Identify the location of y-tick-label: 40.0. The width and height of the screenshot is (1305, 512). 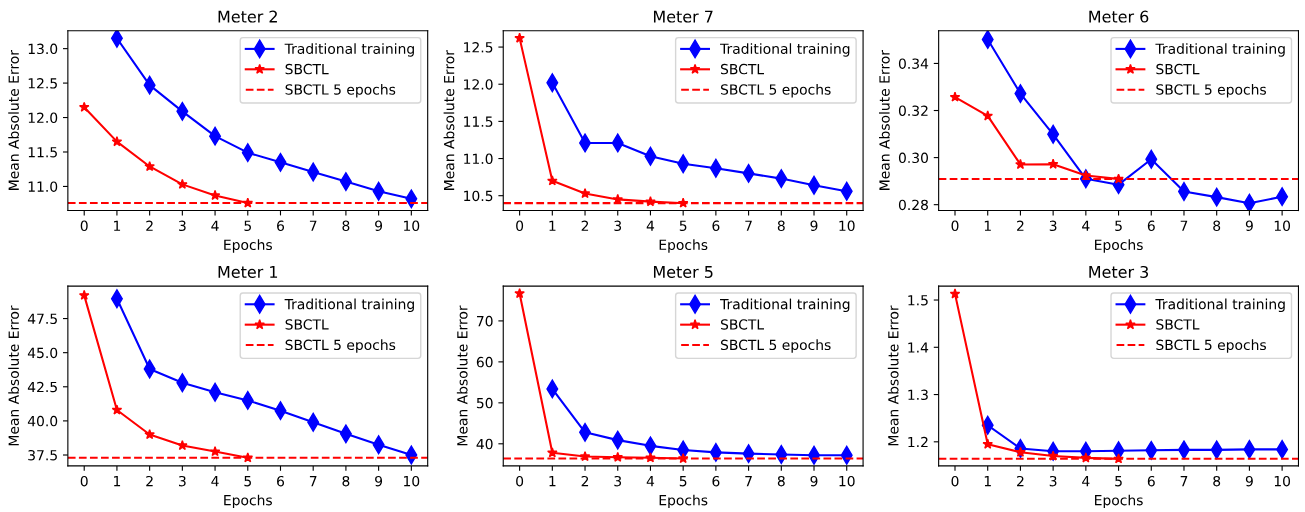
(42, 421).